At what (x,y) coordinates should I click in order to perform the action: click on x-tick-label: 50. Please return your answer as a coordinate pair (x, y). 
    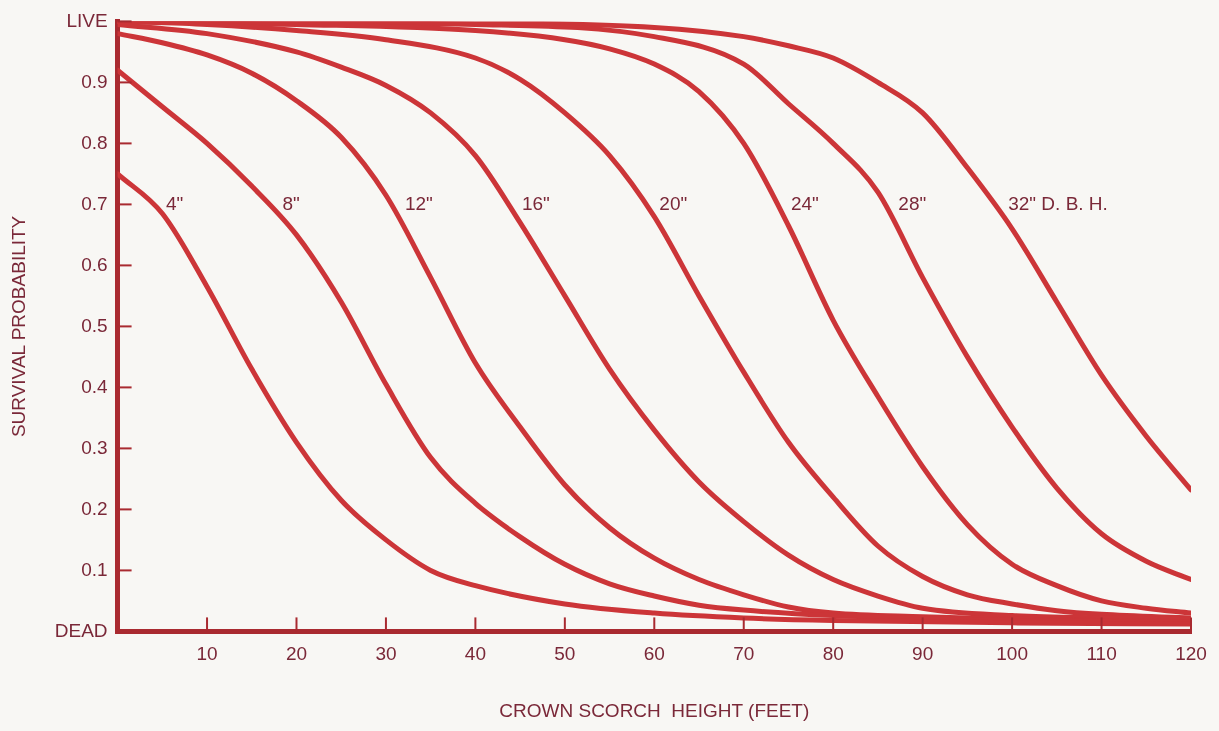
    Looking at the image, I should click on (565, 654).